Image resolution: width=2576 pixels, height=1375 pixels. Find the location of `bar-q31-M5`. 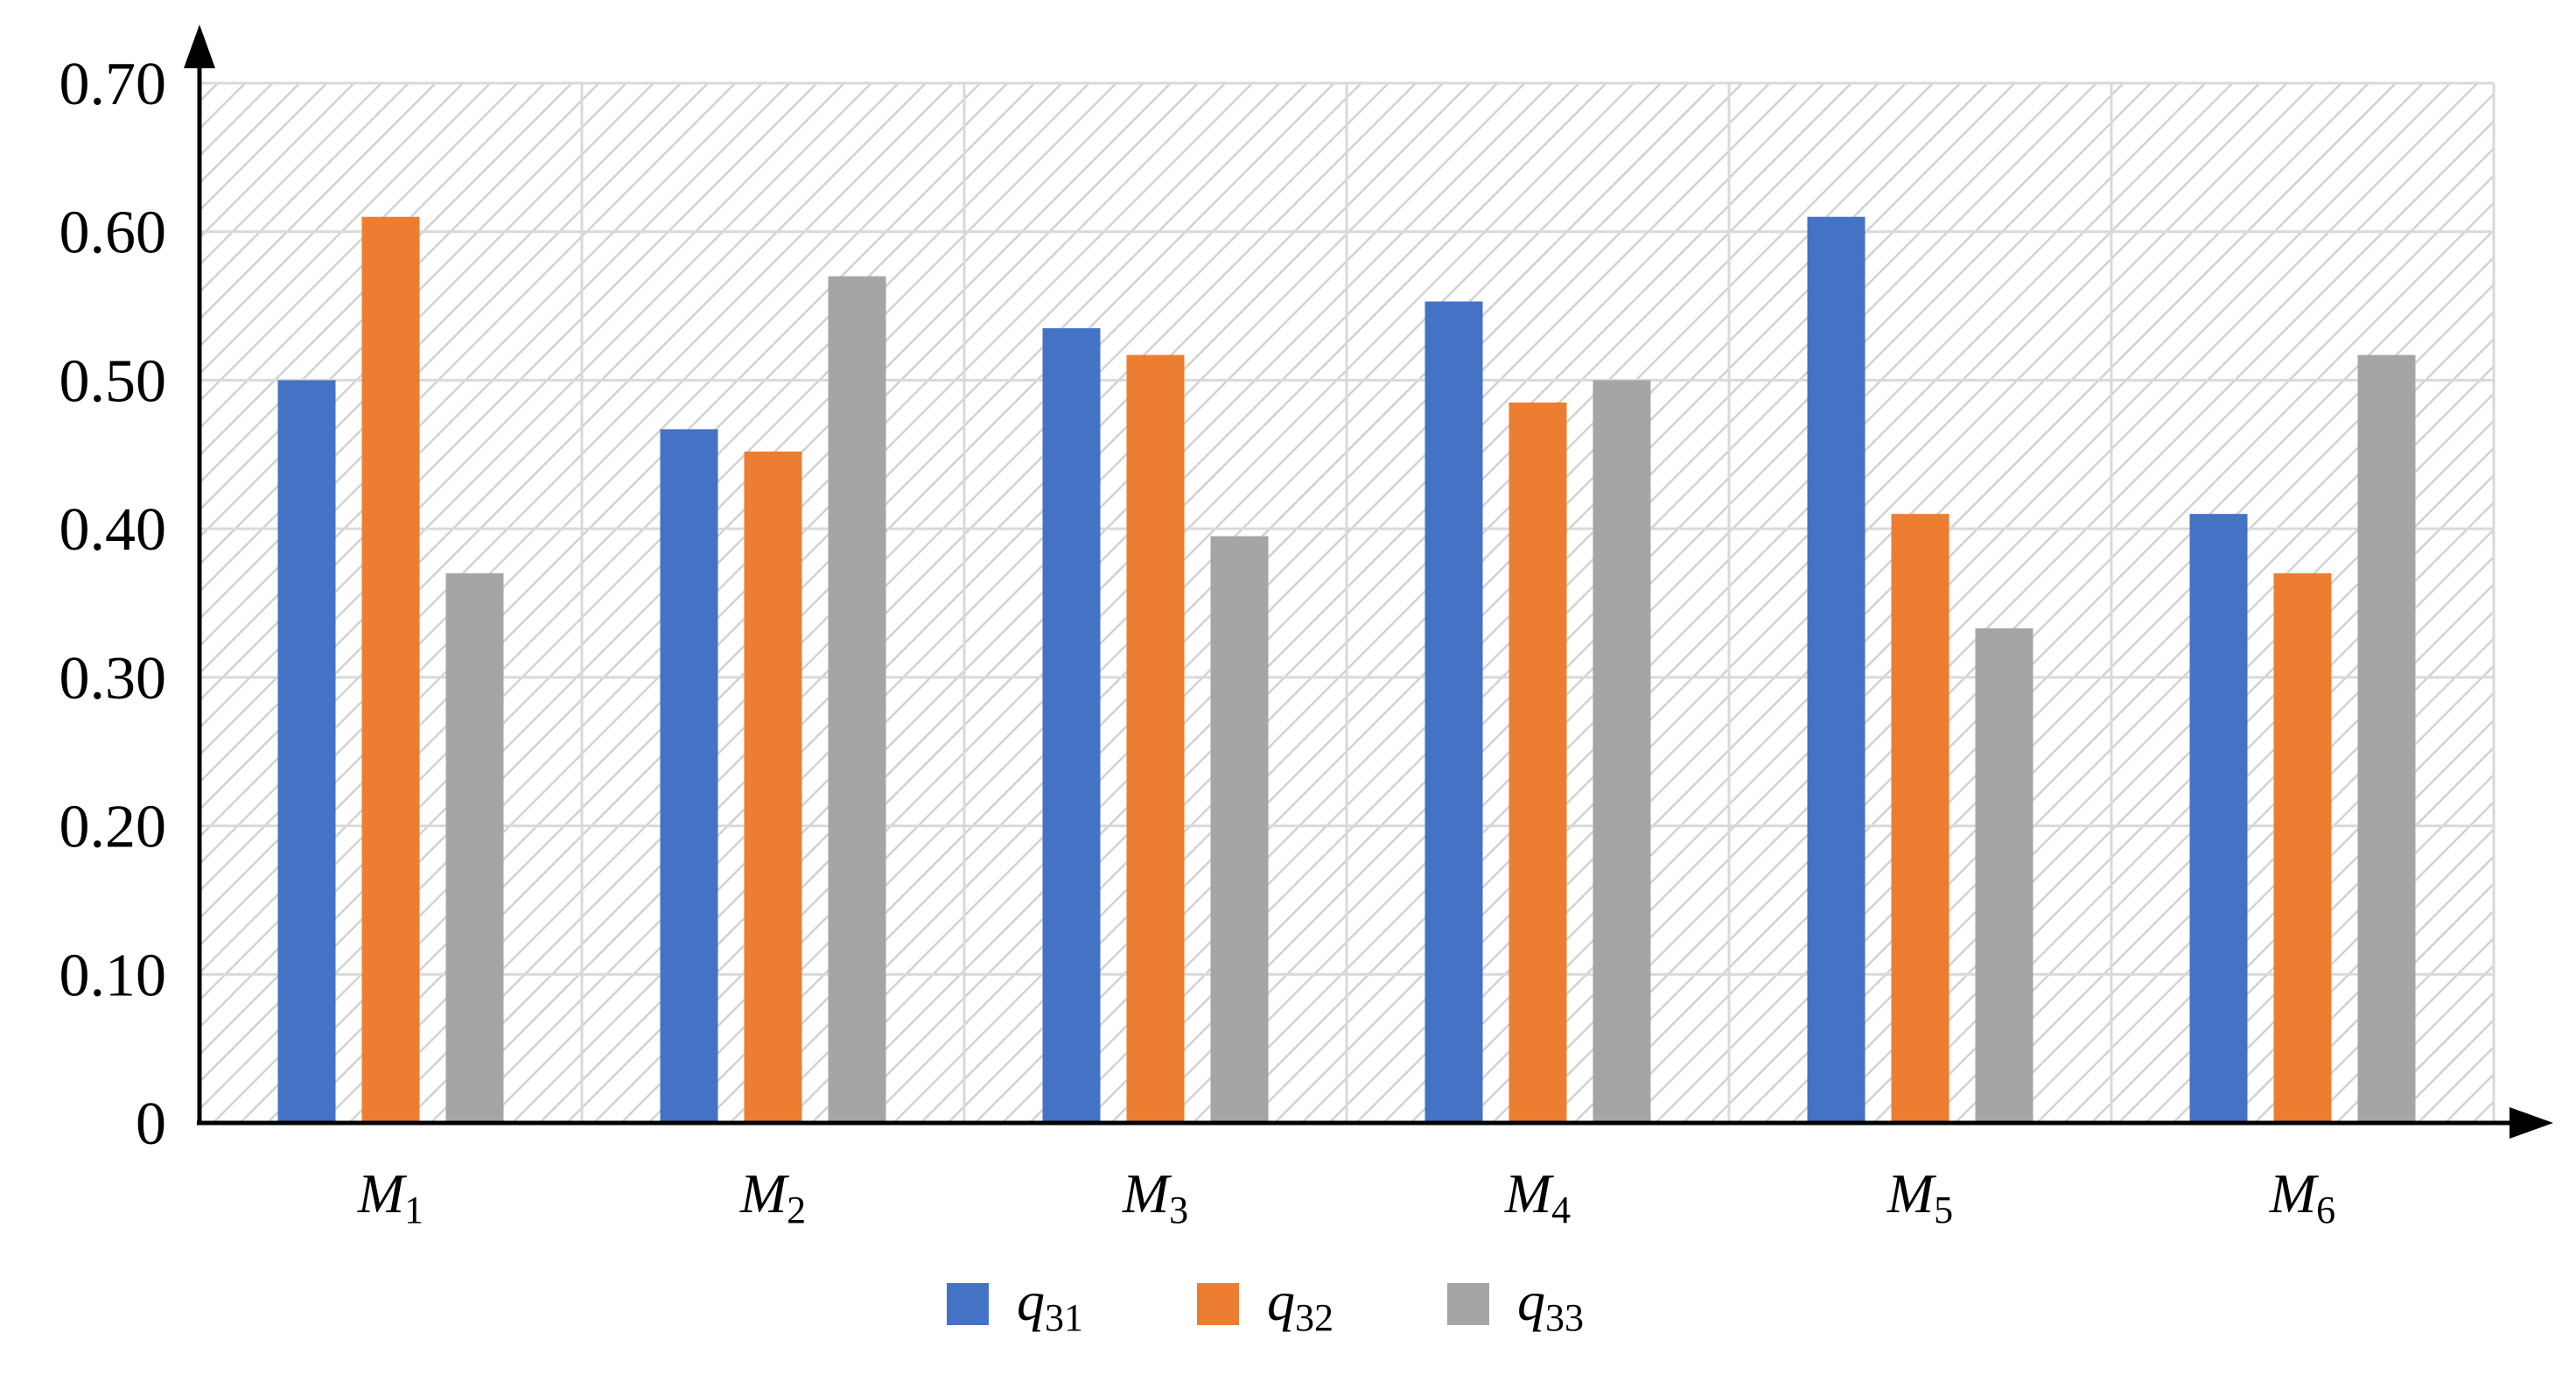

bar-q31-M5 is located at coordinates (1836, 669).